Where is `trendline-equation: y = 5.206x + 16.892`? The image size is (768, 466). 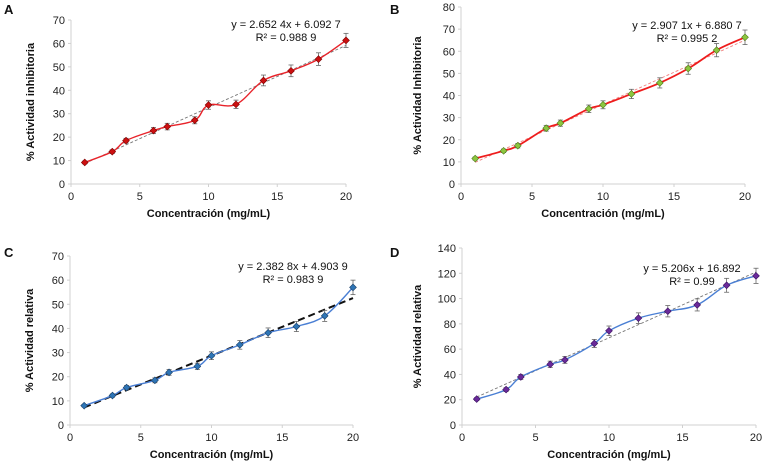
trendline-equation: y = 5.206x + 16.892 is located at coordinates (691, 269).